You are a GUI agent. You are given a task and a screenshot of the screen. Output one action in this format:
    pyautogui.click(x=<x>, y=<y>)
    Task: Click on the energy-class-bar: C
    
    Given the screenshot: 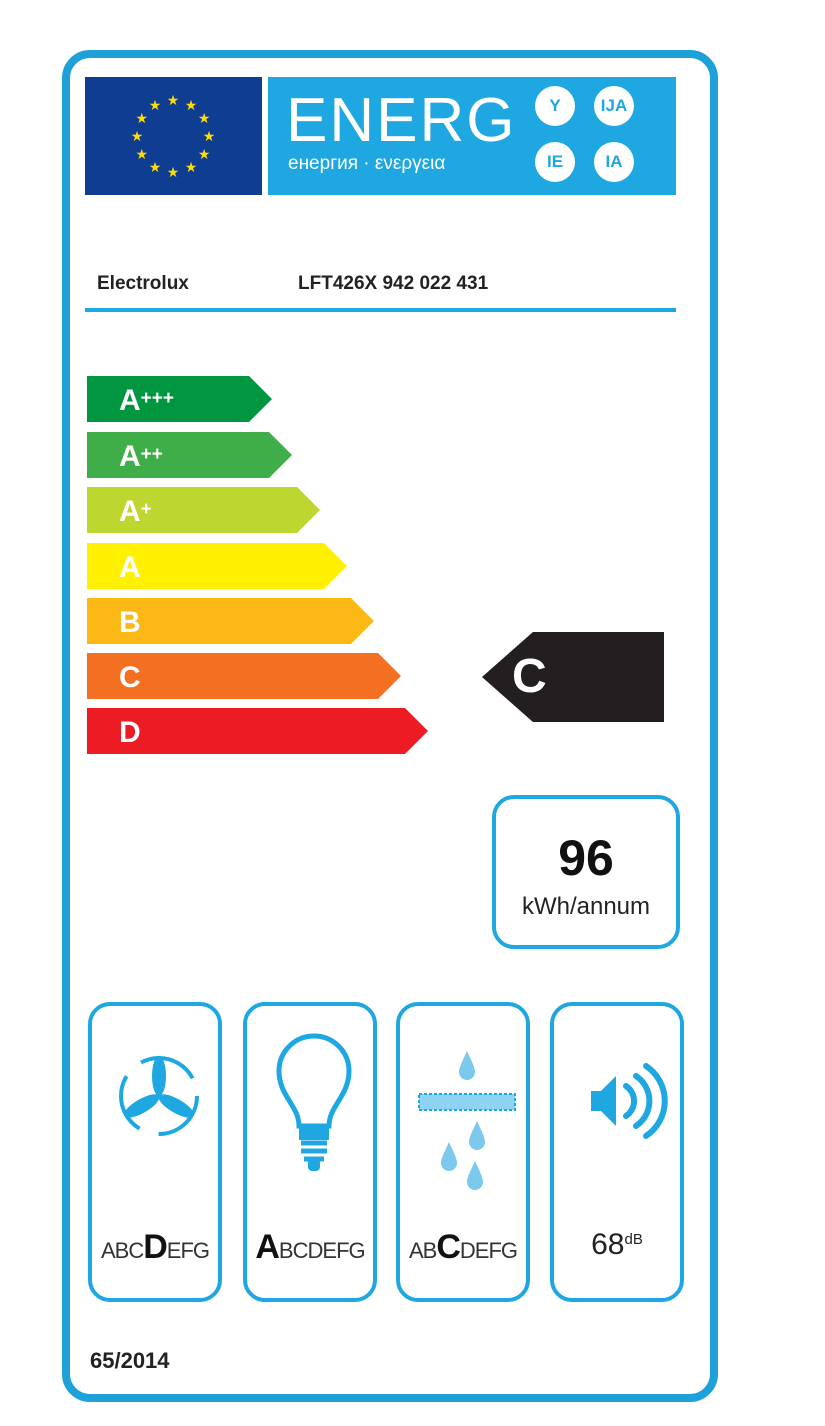 What is the action you would take?
    pyautogui.click(x=244, y=676)
    